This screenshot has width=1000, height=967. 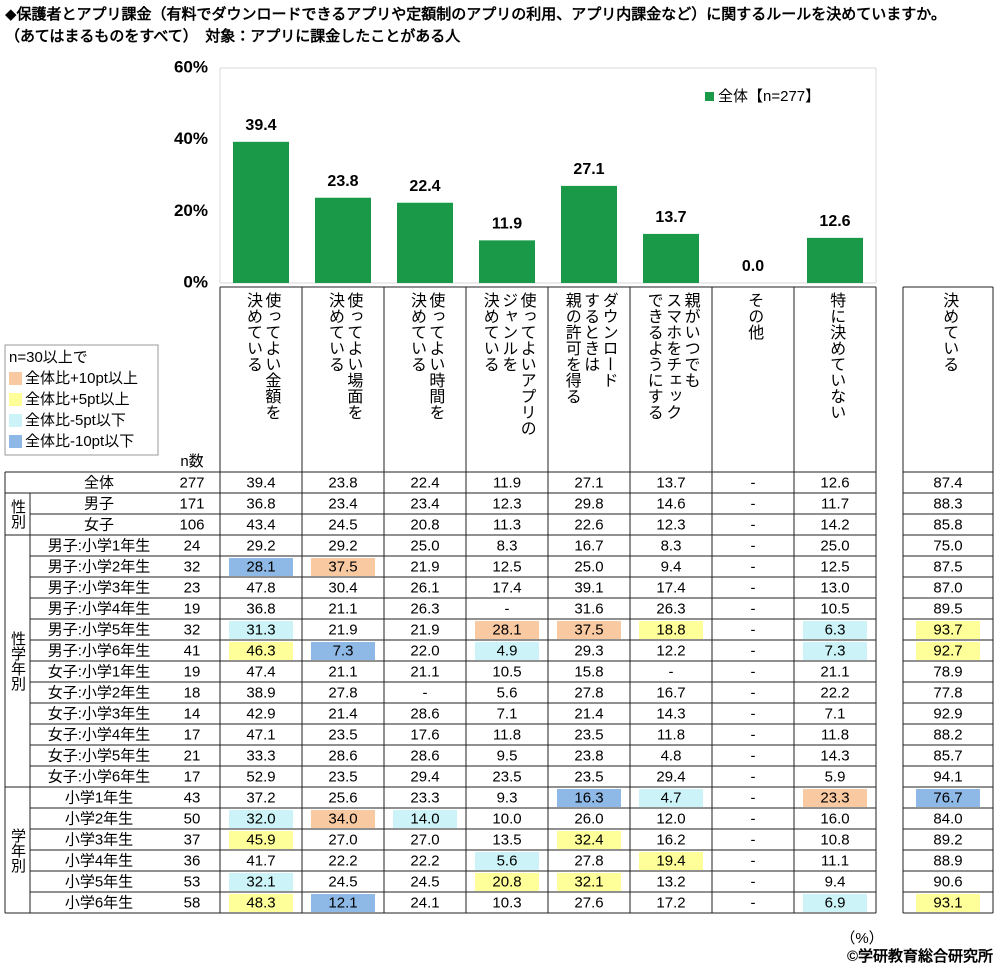 I want to click on cell-value: 8.3, so click(x=671, y=545).